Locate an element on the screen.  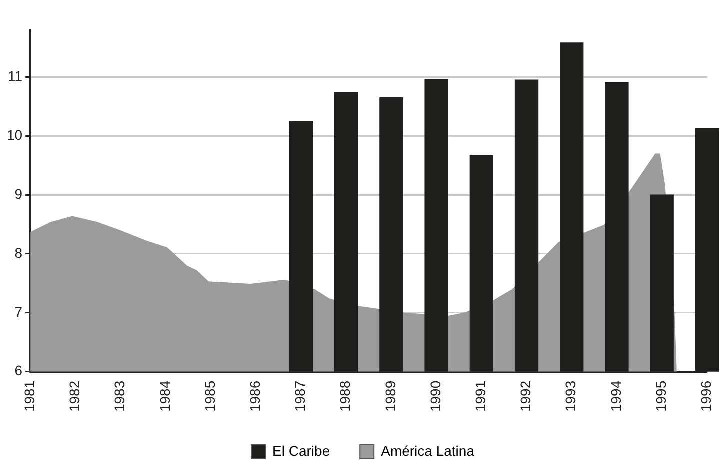
x-tick-label: 1981 is located at coordinates (29, 396).